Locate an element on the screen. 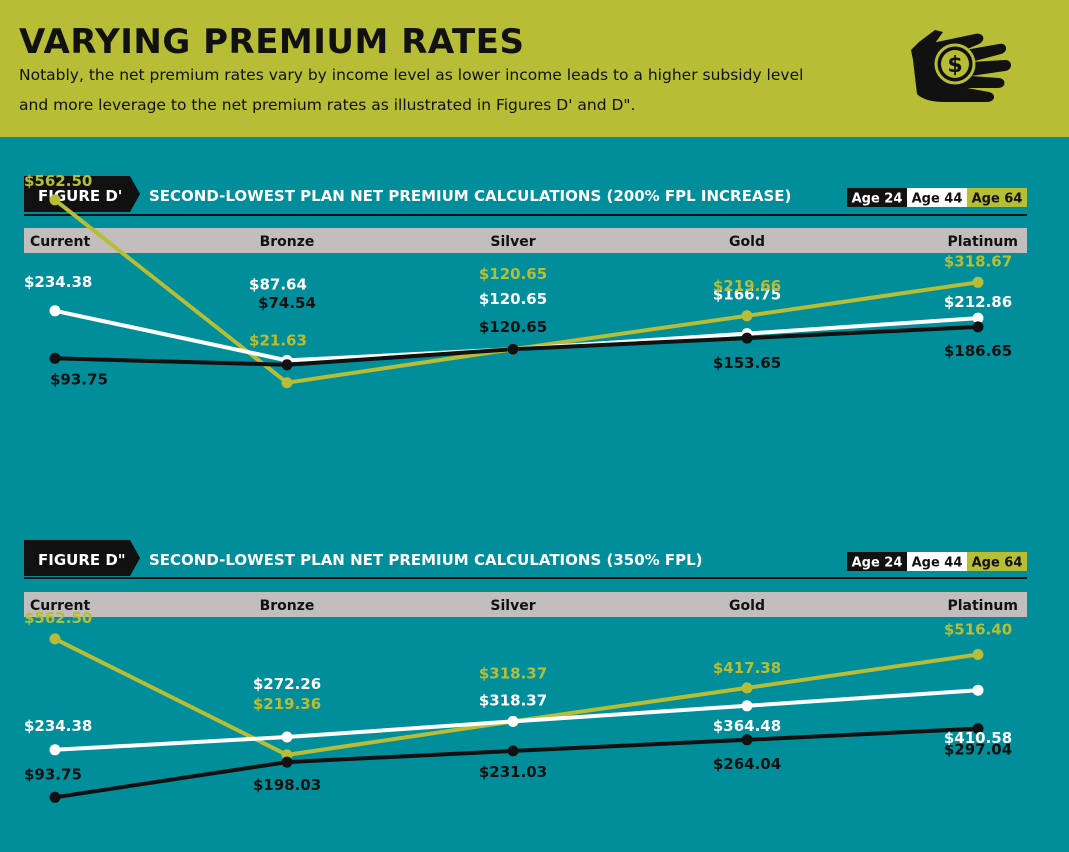 This screenshot has height=852, width=1069. fig2-data-label-age44-current: $234.38 is located at coordinates (58, 726).